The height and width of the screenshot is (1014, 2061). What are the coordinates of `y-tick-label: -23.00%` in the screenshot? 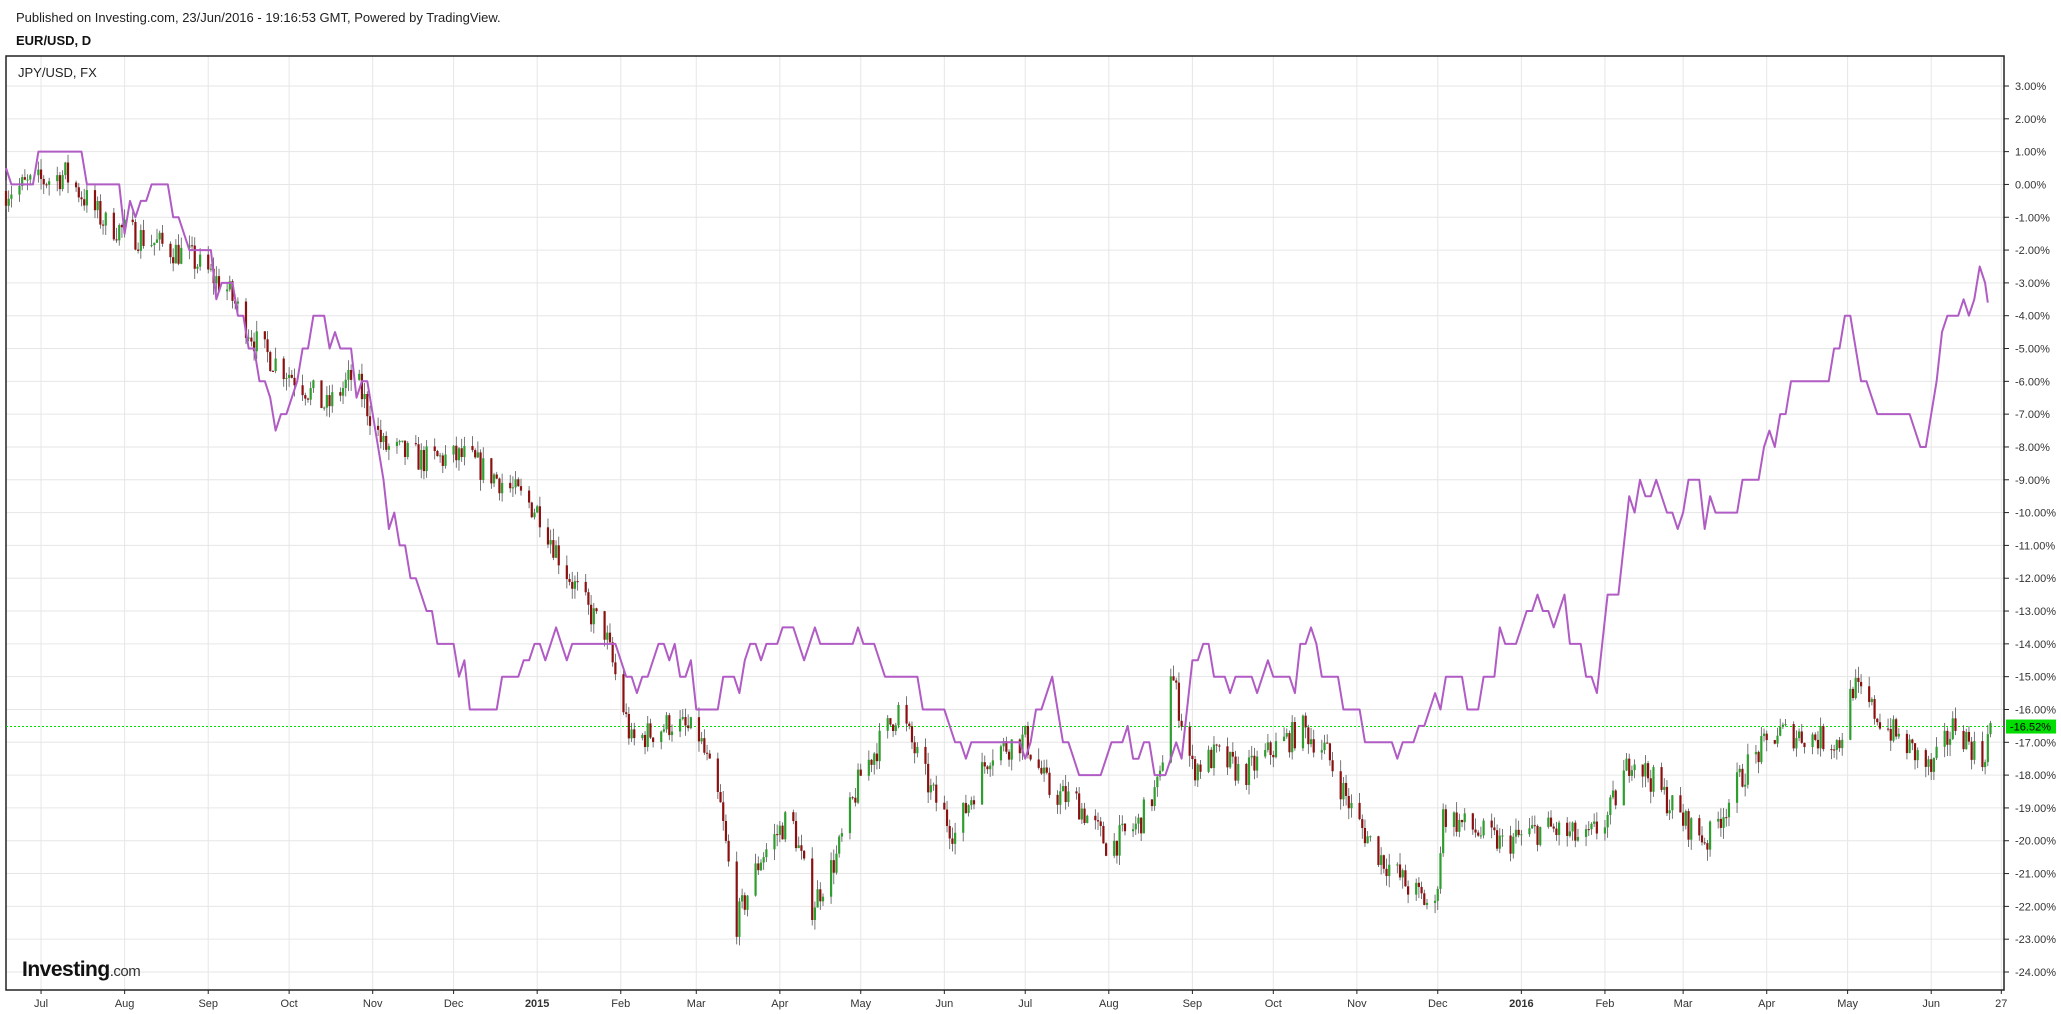 It's located at (2035, 940).